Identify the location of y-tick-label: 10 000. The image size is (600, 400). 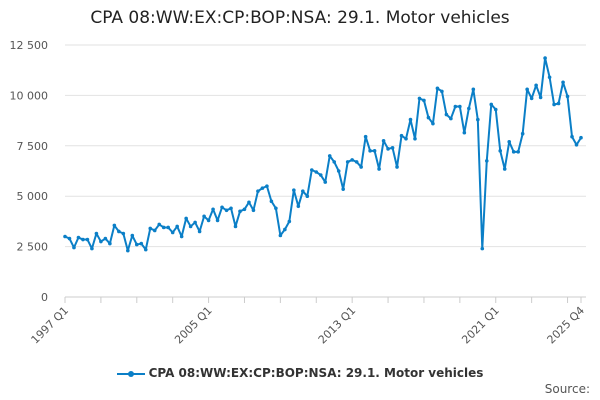
(29, 95).